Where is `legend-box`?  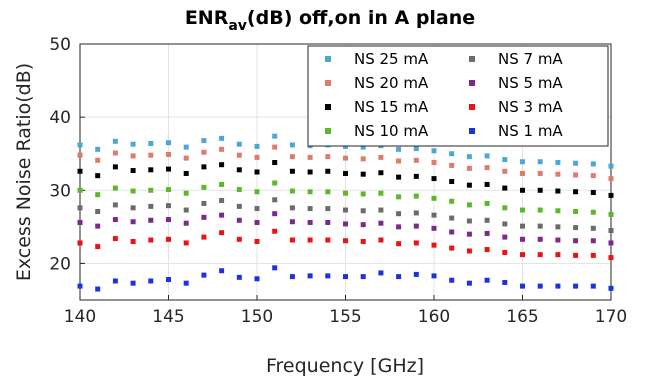
legend-box is located at coordinates (458, 96).